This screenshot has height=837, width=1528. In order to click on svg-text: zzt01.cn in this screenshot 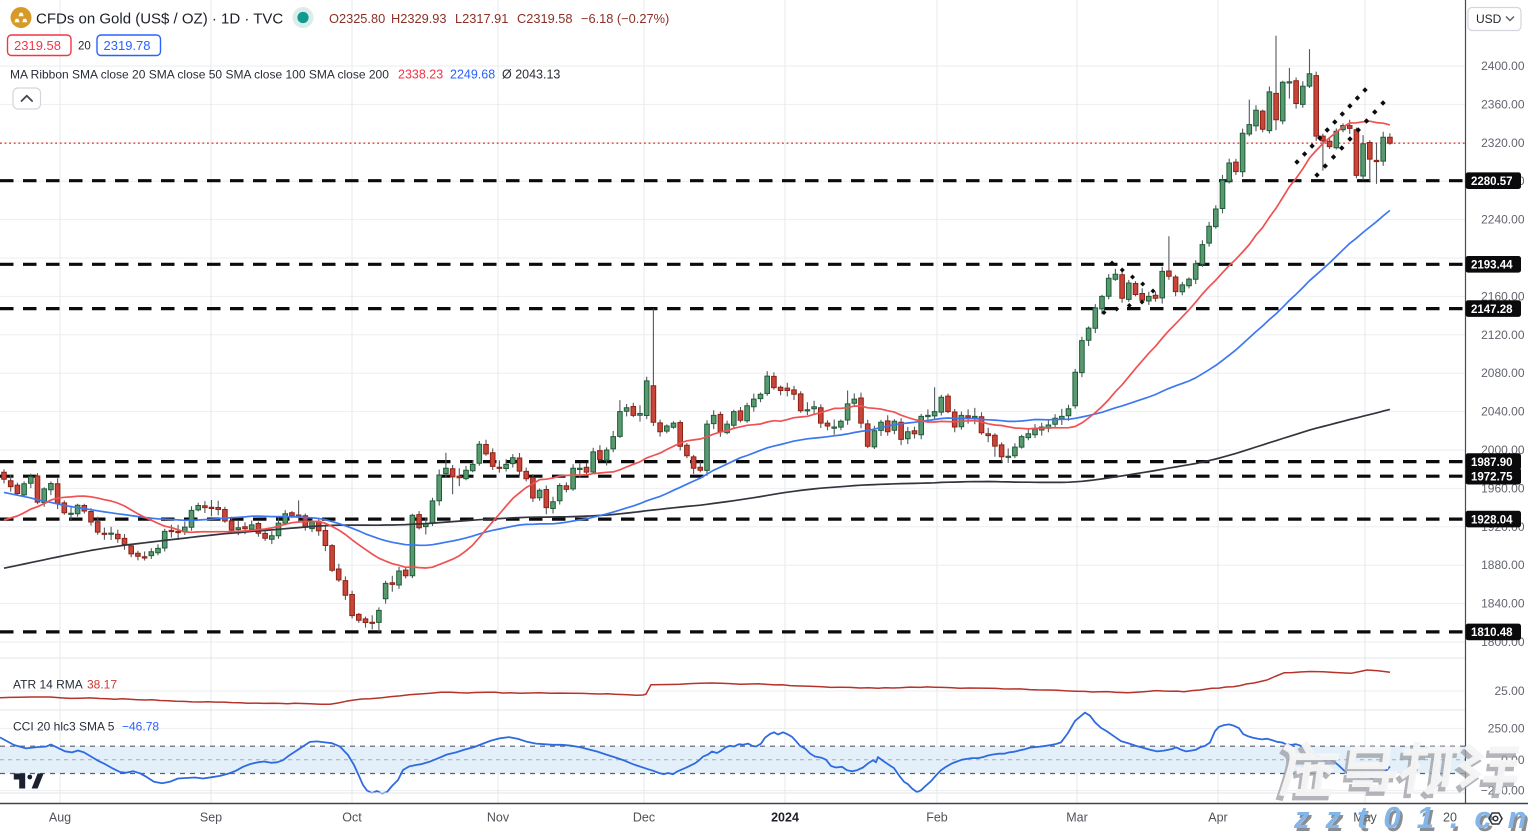, I will do `click(1410, 816)`.